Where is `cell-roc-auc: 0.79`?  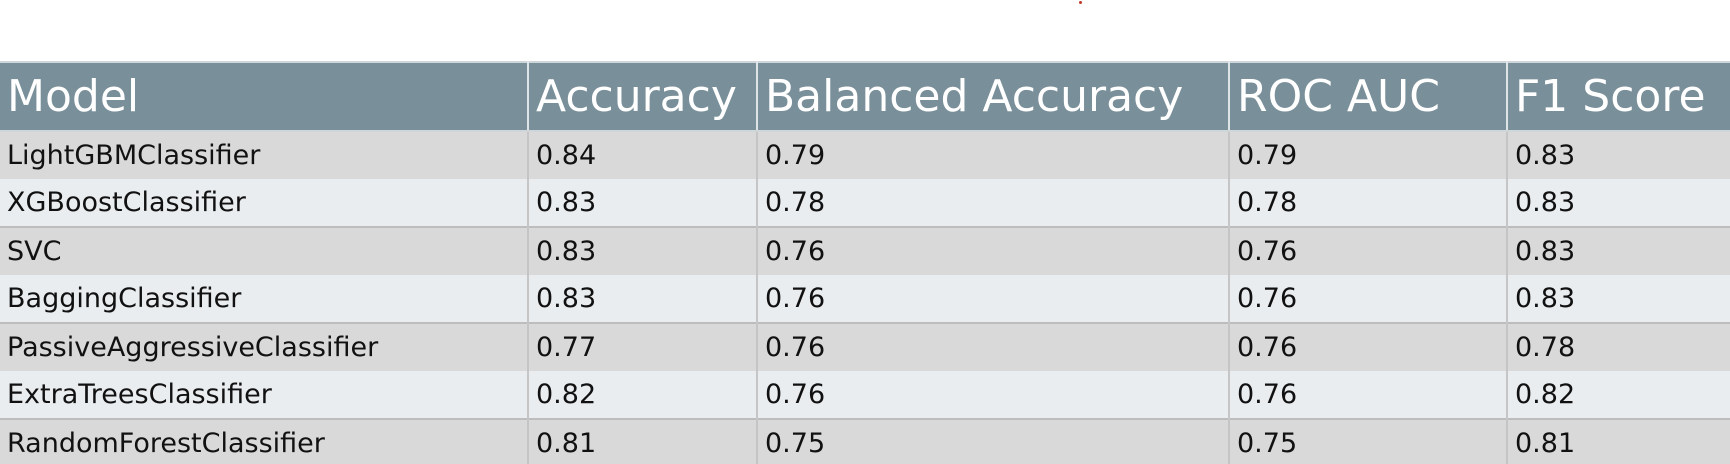 cell-roc-auc: 0.79 is located at coordinates (1368, 155).